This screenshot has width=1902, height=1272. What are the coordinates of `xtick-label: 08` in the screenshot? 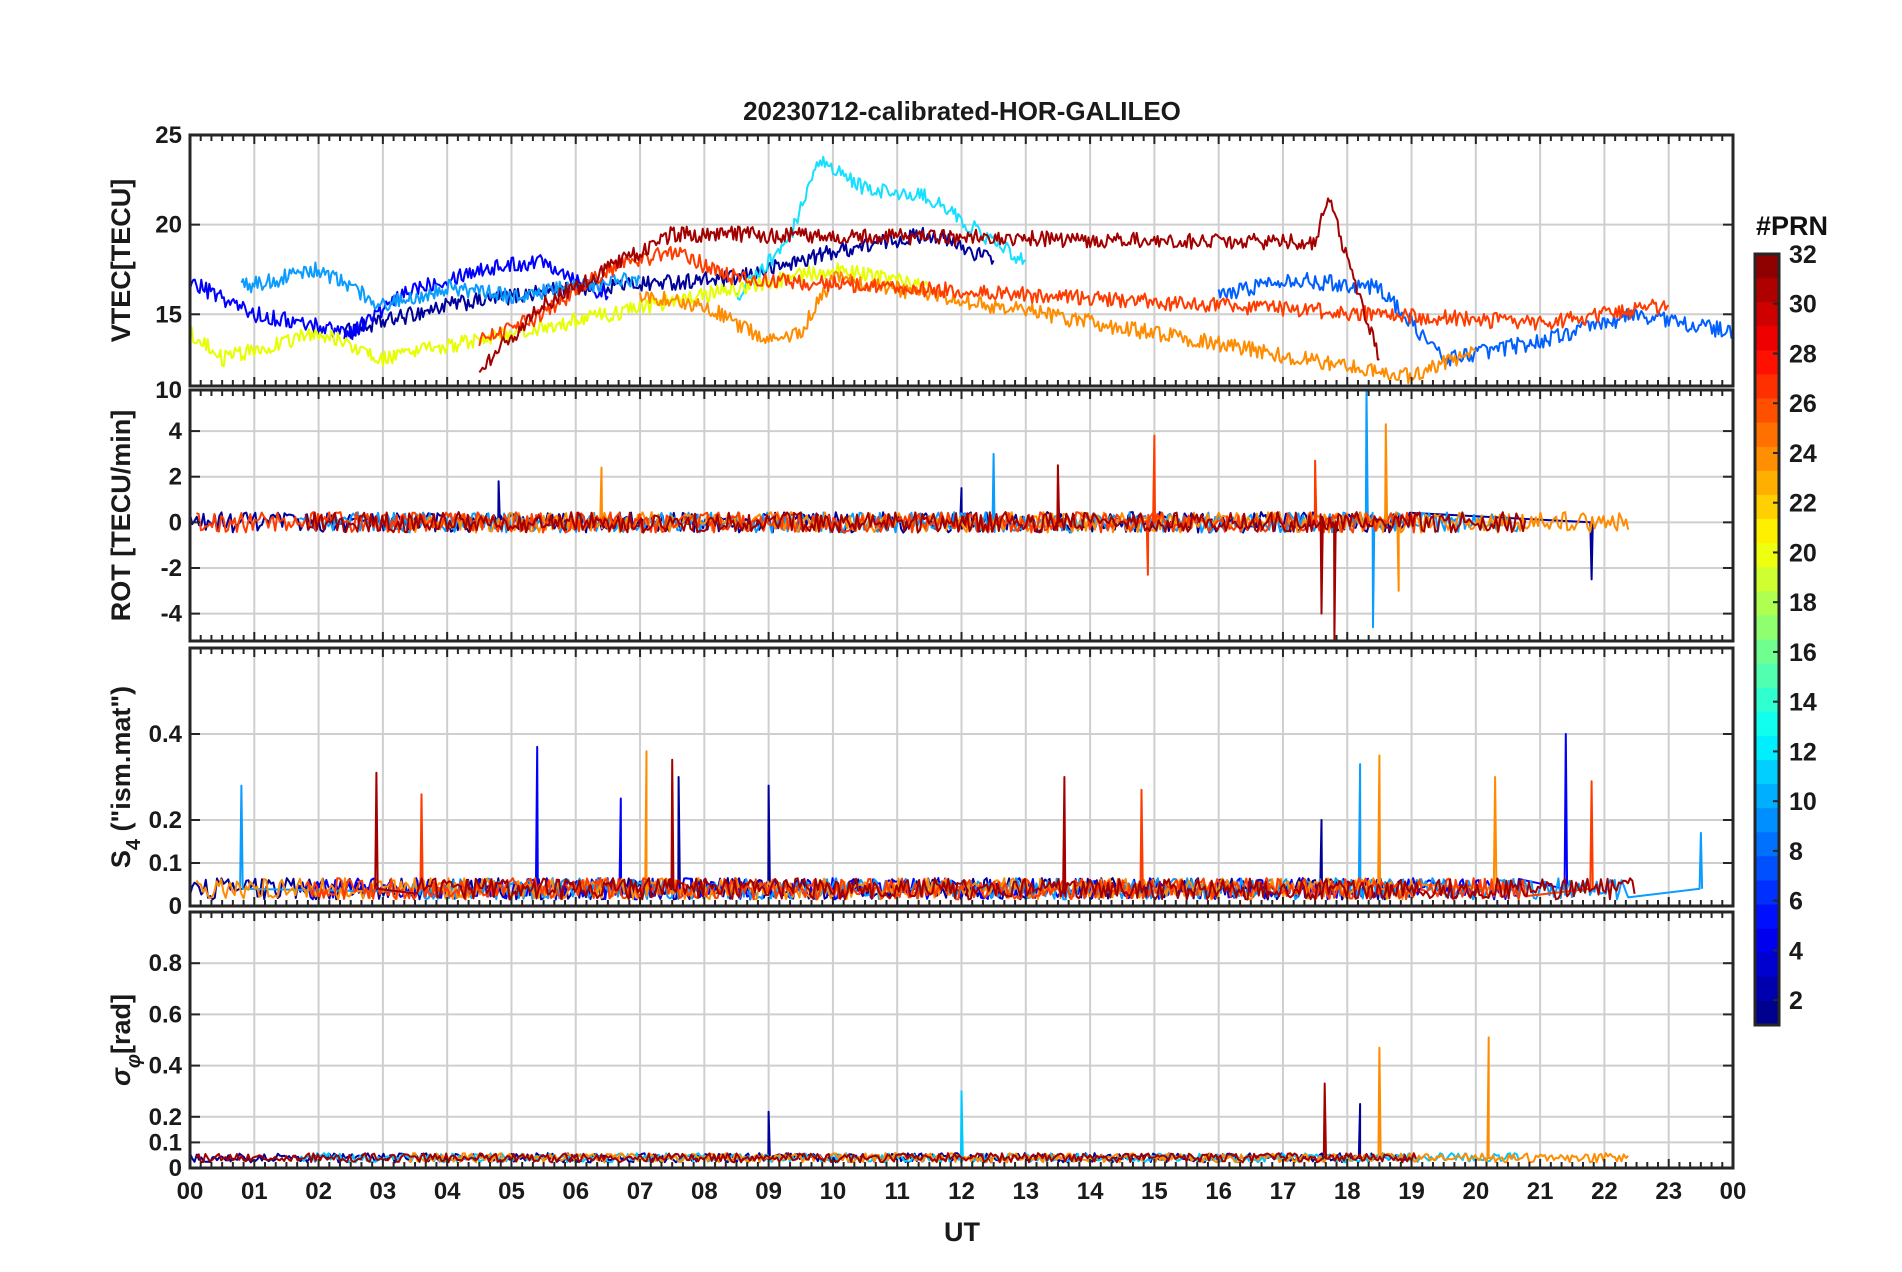 It's located at (704, 1191).